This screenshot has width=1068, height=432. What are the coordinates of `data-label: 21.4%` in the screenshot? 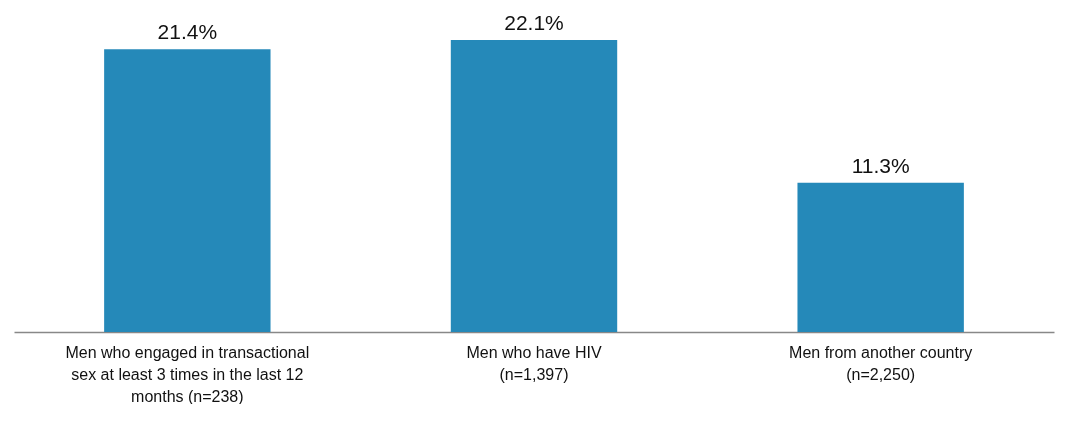 It's located at (187, 32).